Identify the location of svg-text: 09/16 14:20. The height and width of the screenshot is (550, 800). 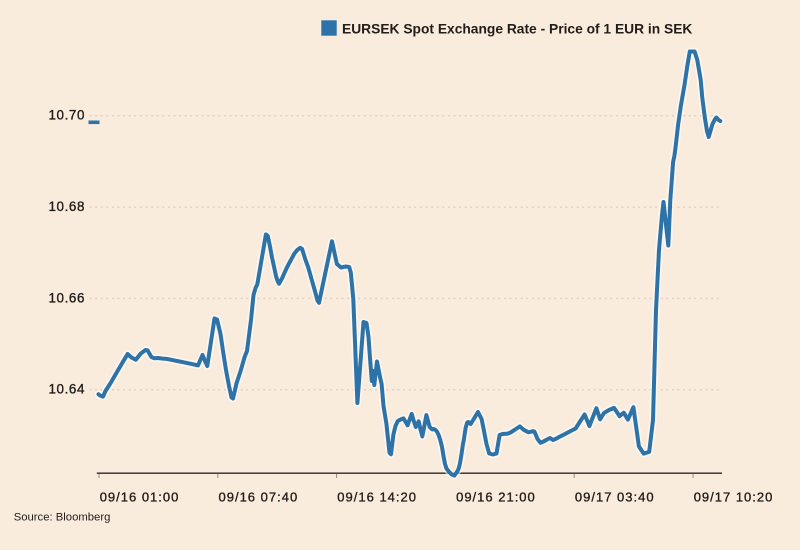
(377, 497).